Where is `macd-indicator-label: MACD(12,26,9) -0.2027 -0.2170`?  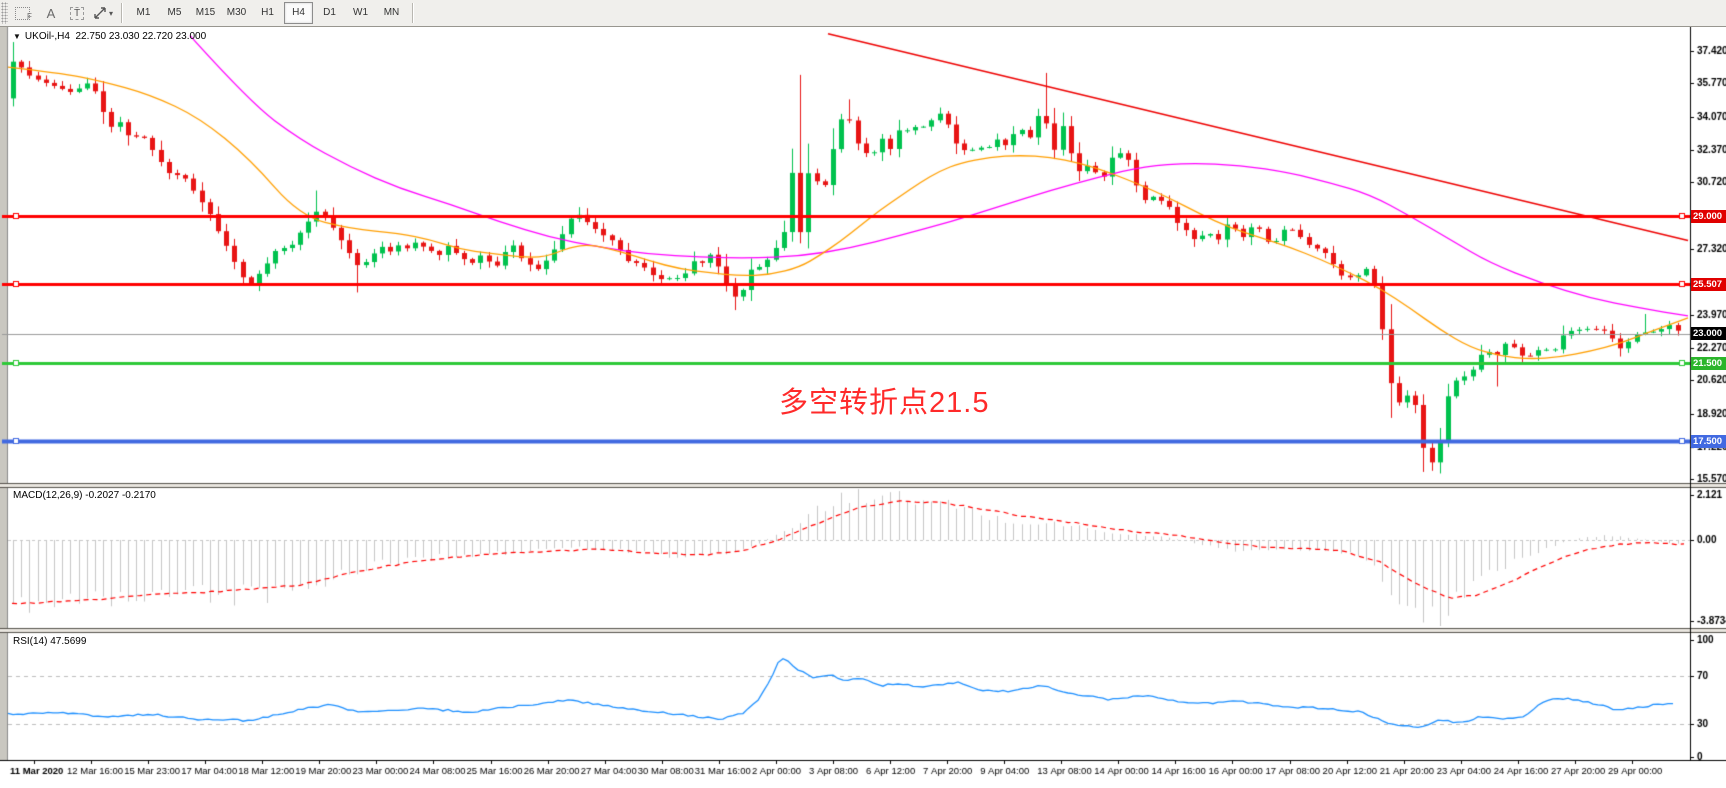
macd-indicator-label: MACD(12,26,9) -0.2027 -0.2170 is located at coordinates (84, 495).